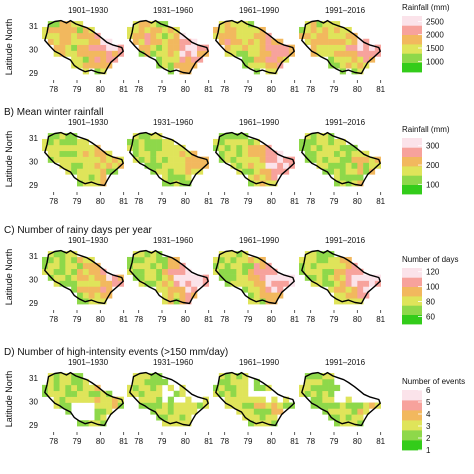 Image resolution: width=474 pixels, height=474 pixels. I want to click on y-tick-label: 31, so click(33, 26).